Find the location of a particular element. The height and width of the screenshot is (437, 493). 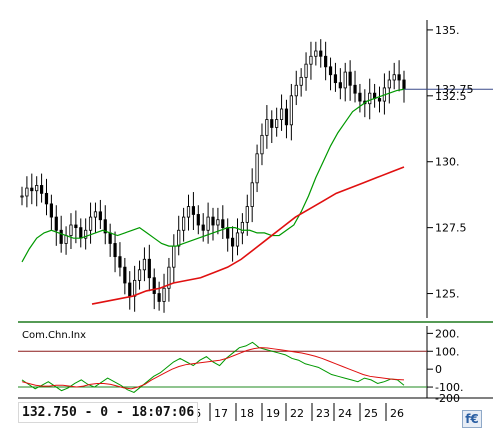

date-label: 22 is located at coordinates (297, 413).